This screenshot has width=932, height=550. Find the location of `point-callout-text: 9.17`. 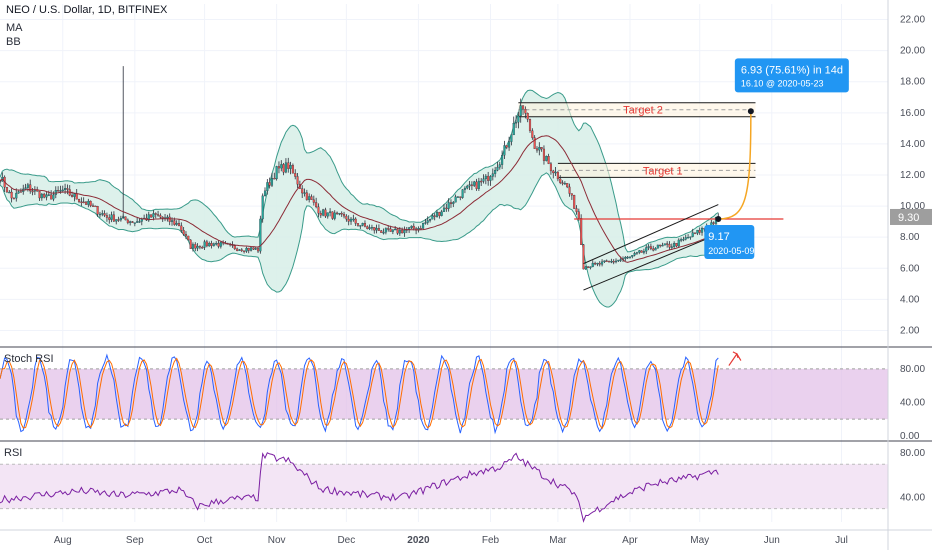

point-callout-text: 9.17 is located at coordinates (718, 237).